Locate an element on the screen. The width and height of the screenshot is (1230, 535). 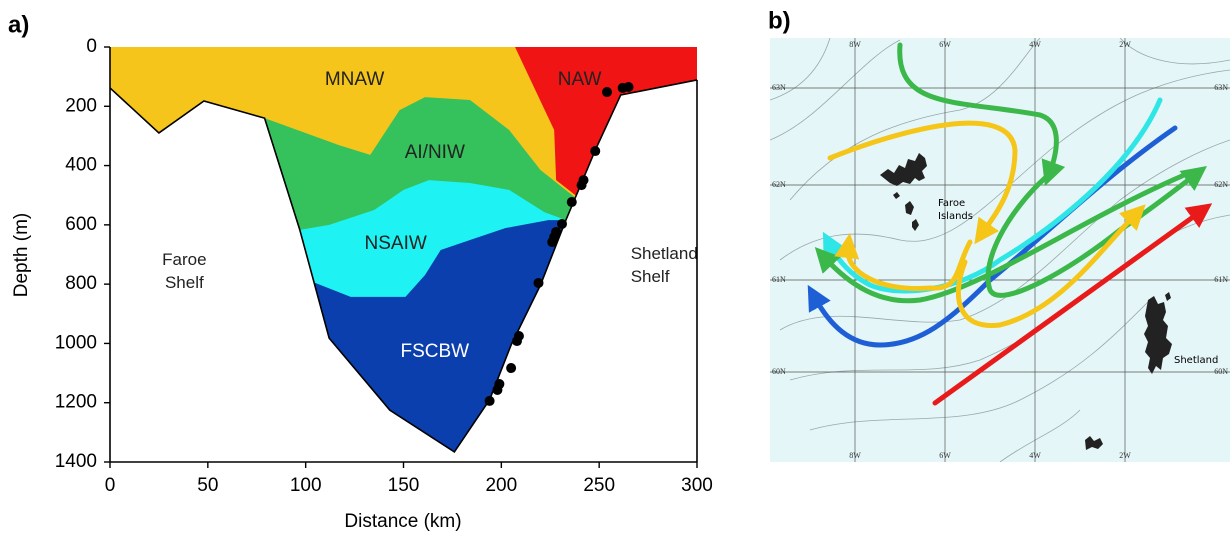
x-axis-label: Distance (km) is located at coordinates (402, 521).